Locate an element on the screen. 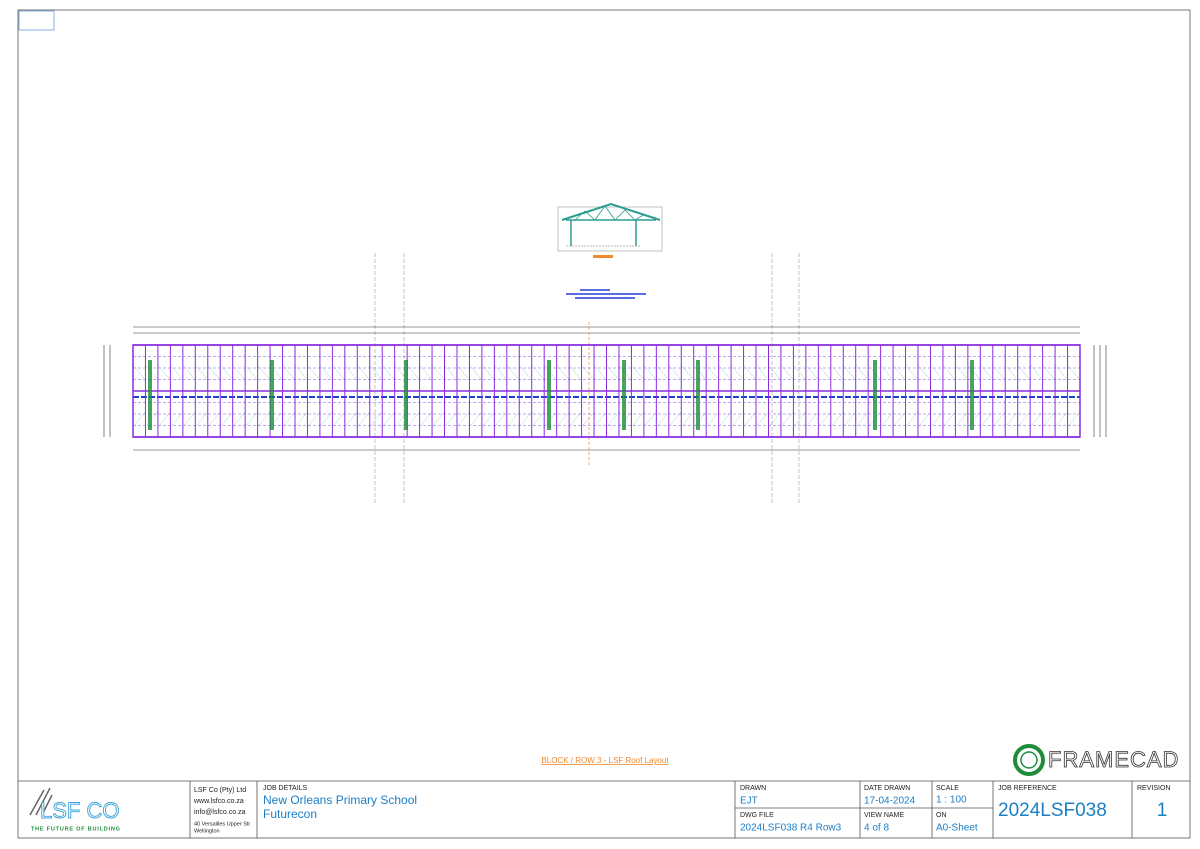  framecad-logo: FRAMECAD is located at coordinates (1096, 760).